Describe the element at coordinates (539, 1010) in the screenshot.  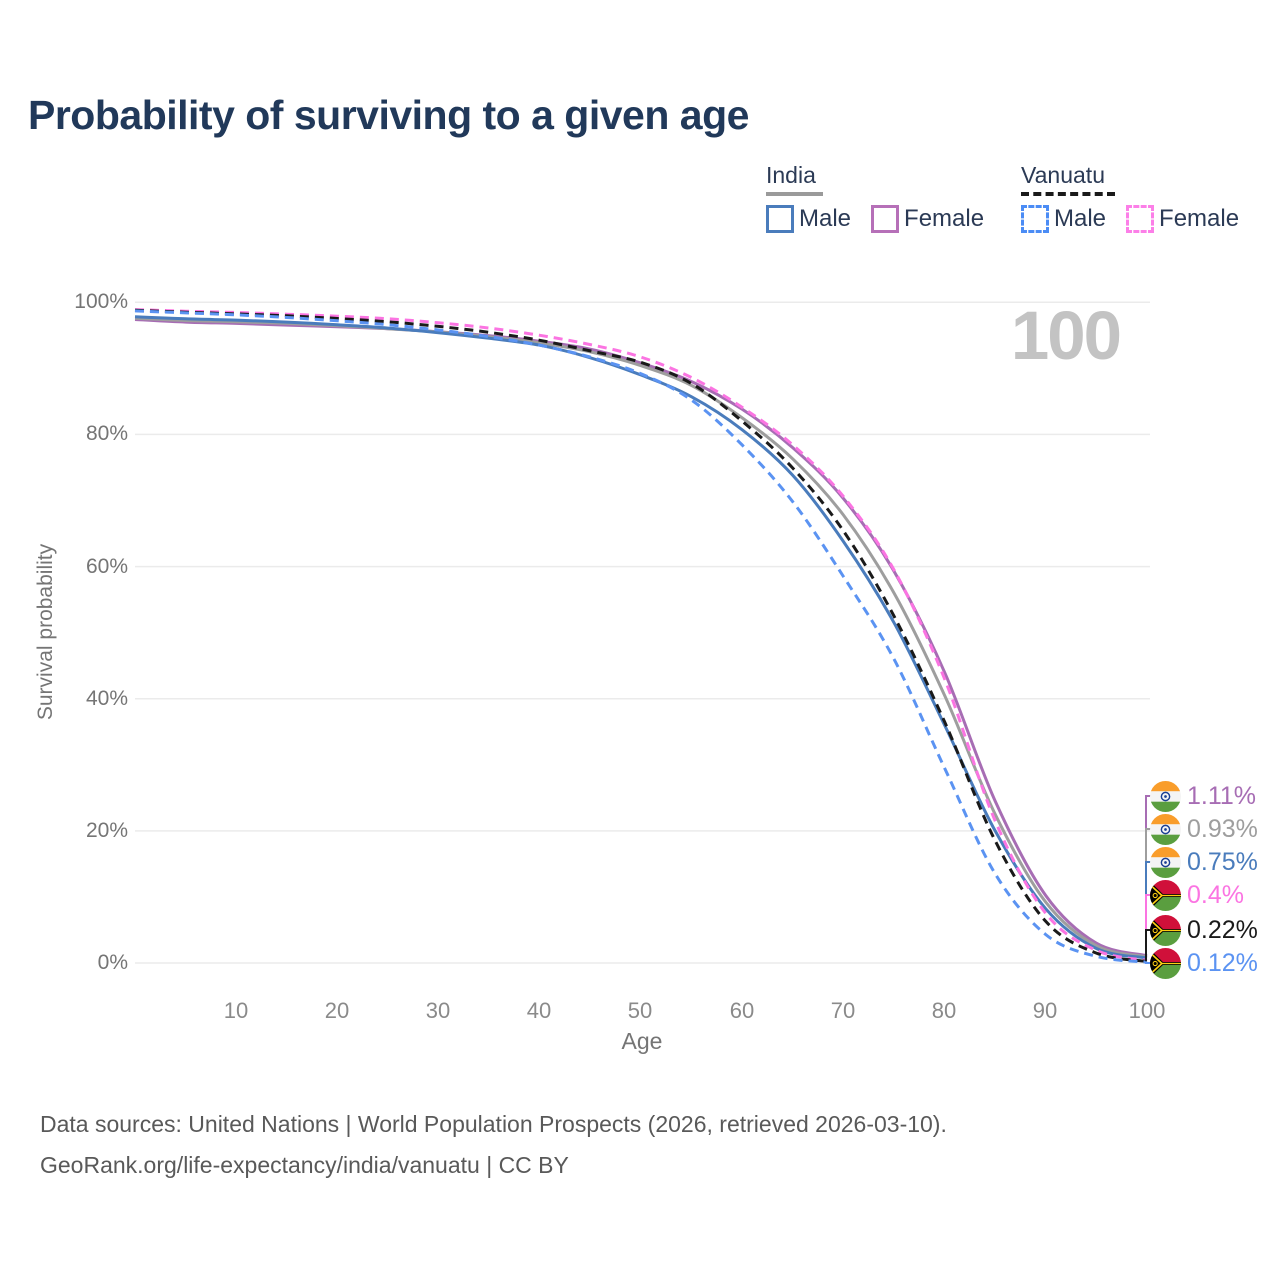
I see `x-tick-40: 40` at that location.